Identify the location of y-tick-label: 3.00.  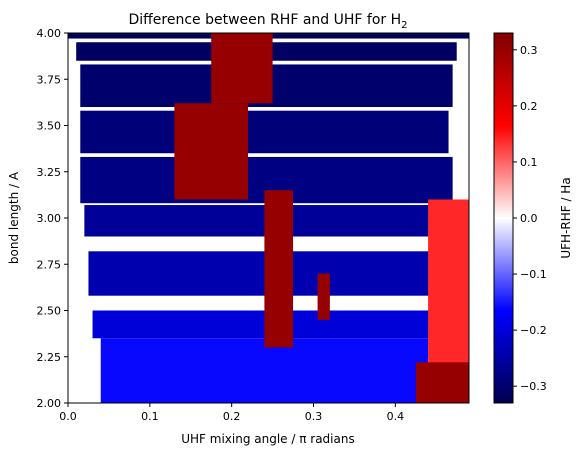
(49, 218).